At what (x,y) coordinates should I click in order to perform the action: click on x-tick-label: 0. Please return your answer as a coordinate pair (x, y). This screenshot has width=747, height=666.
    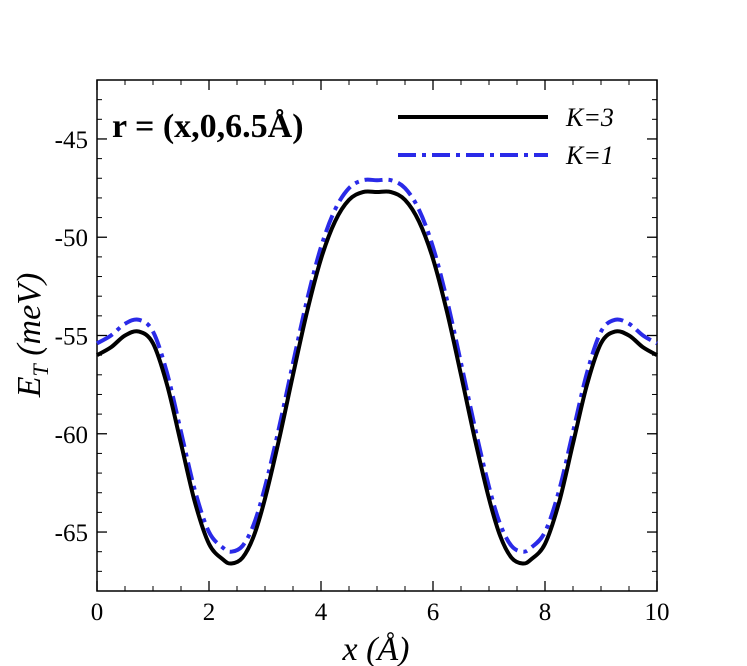
    Looking at the image, I should click on (97, 612).